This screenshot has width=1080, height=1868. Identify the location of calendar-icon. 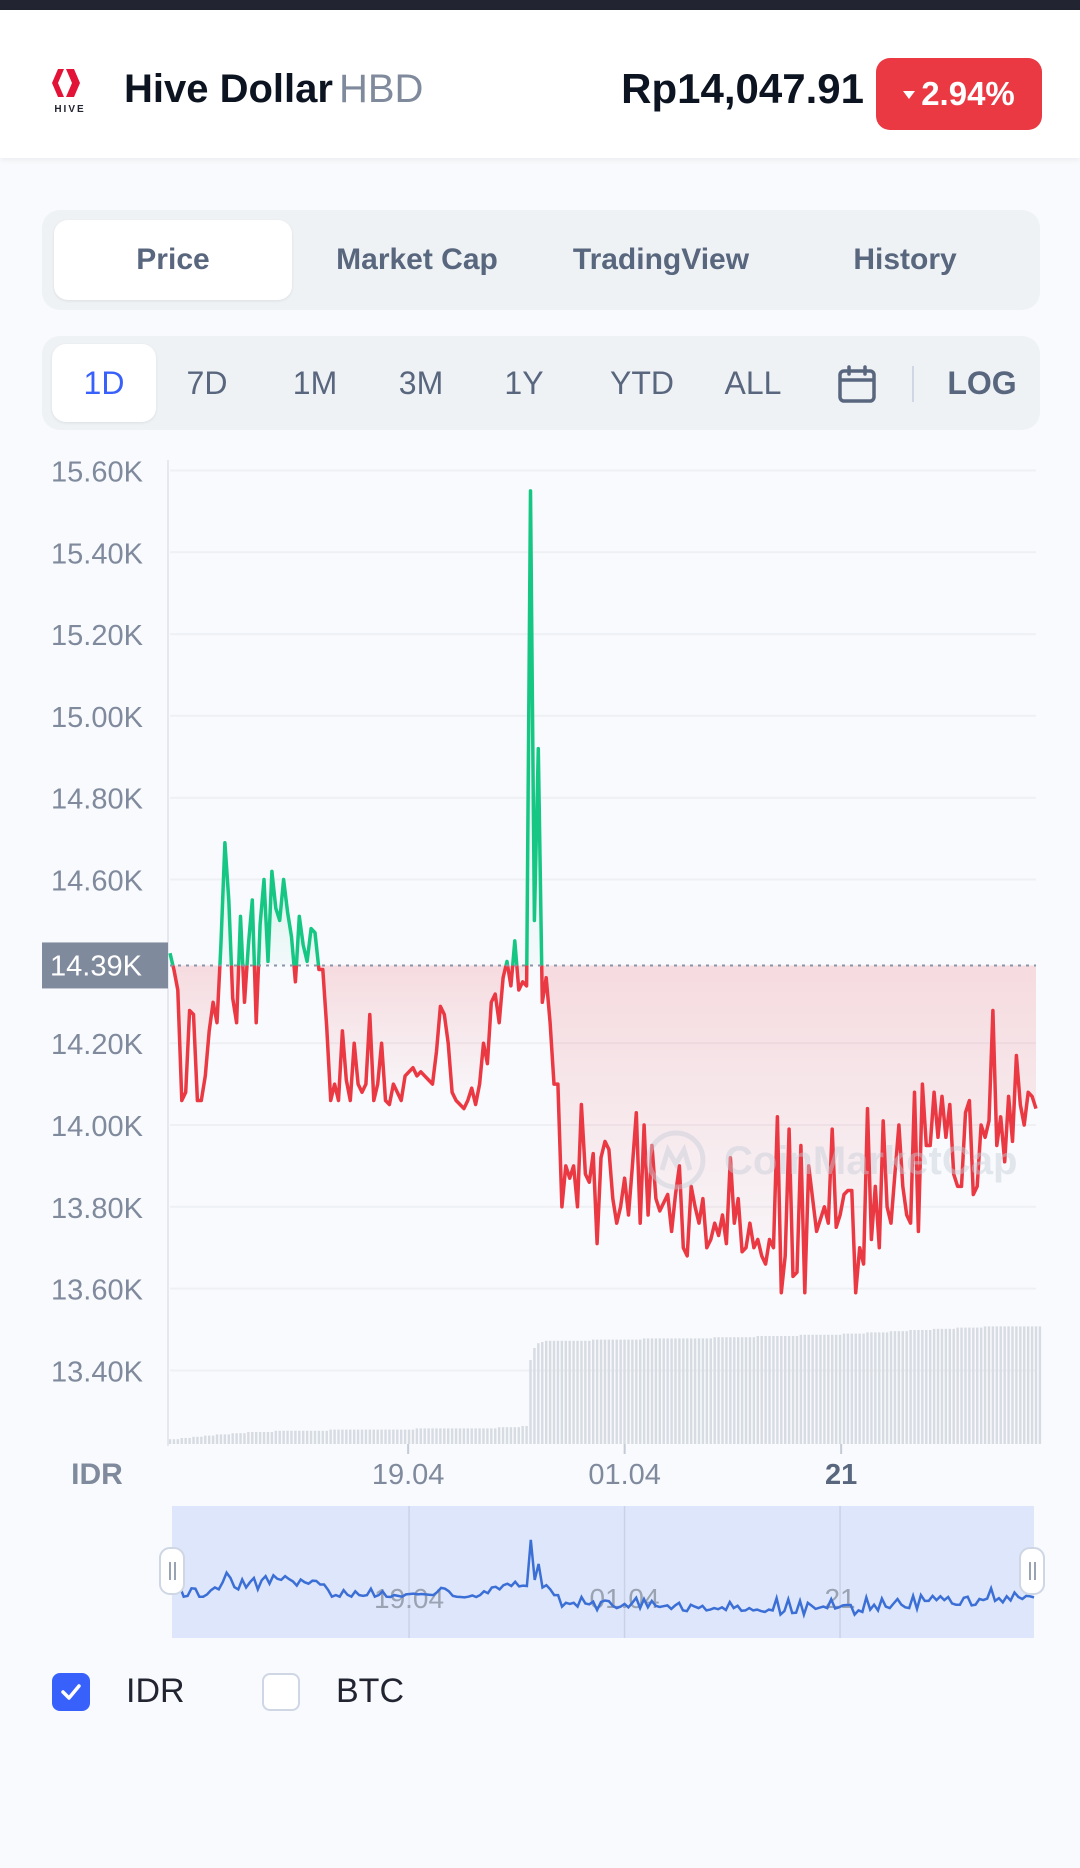
(857, 384).